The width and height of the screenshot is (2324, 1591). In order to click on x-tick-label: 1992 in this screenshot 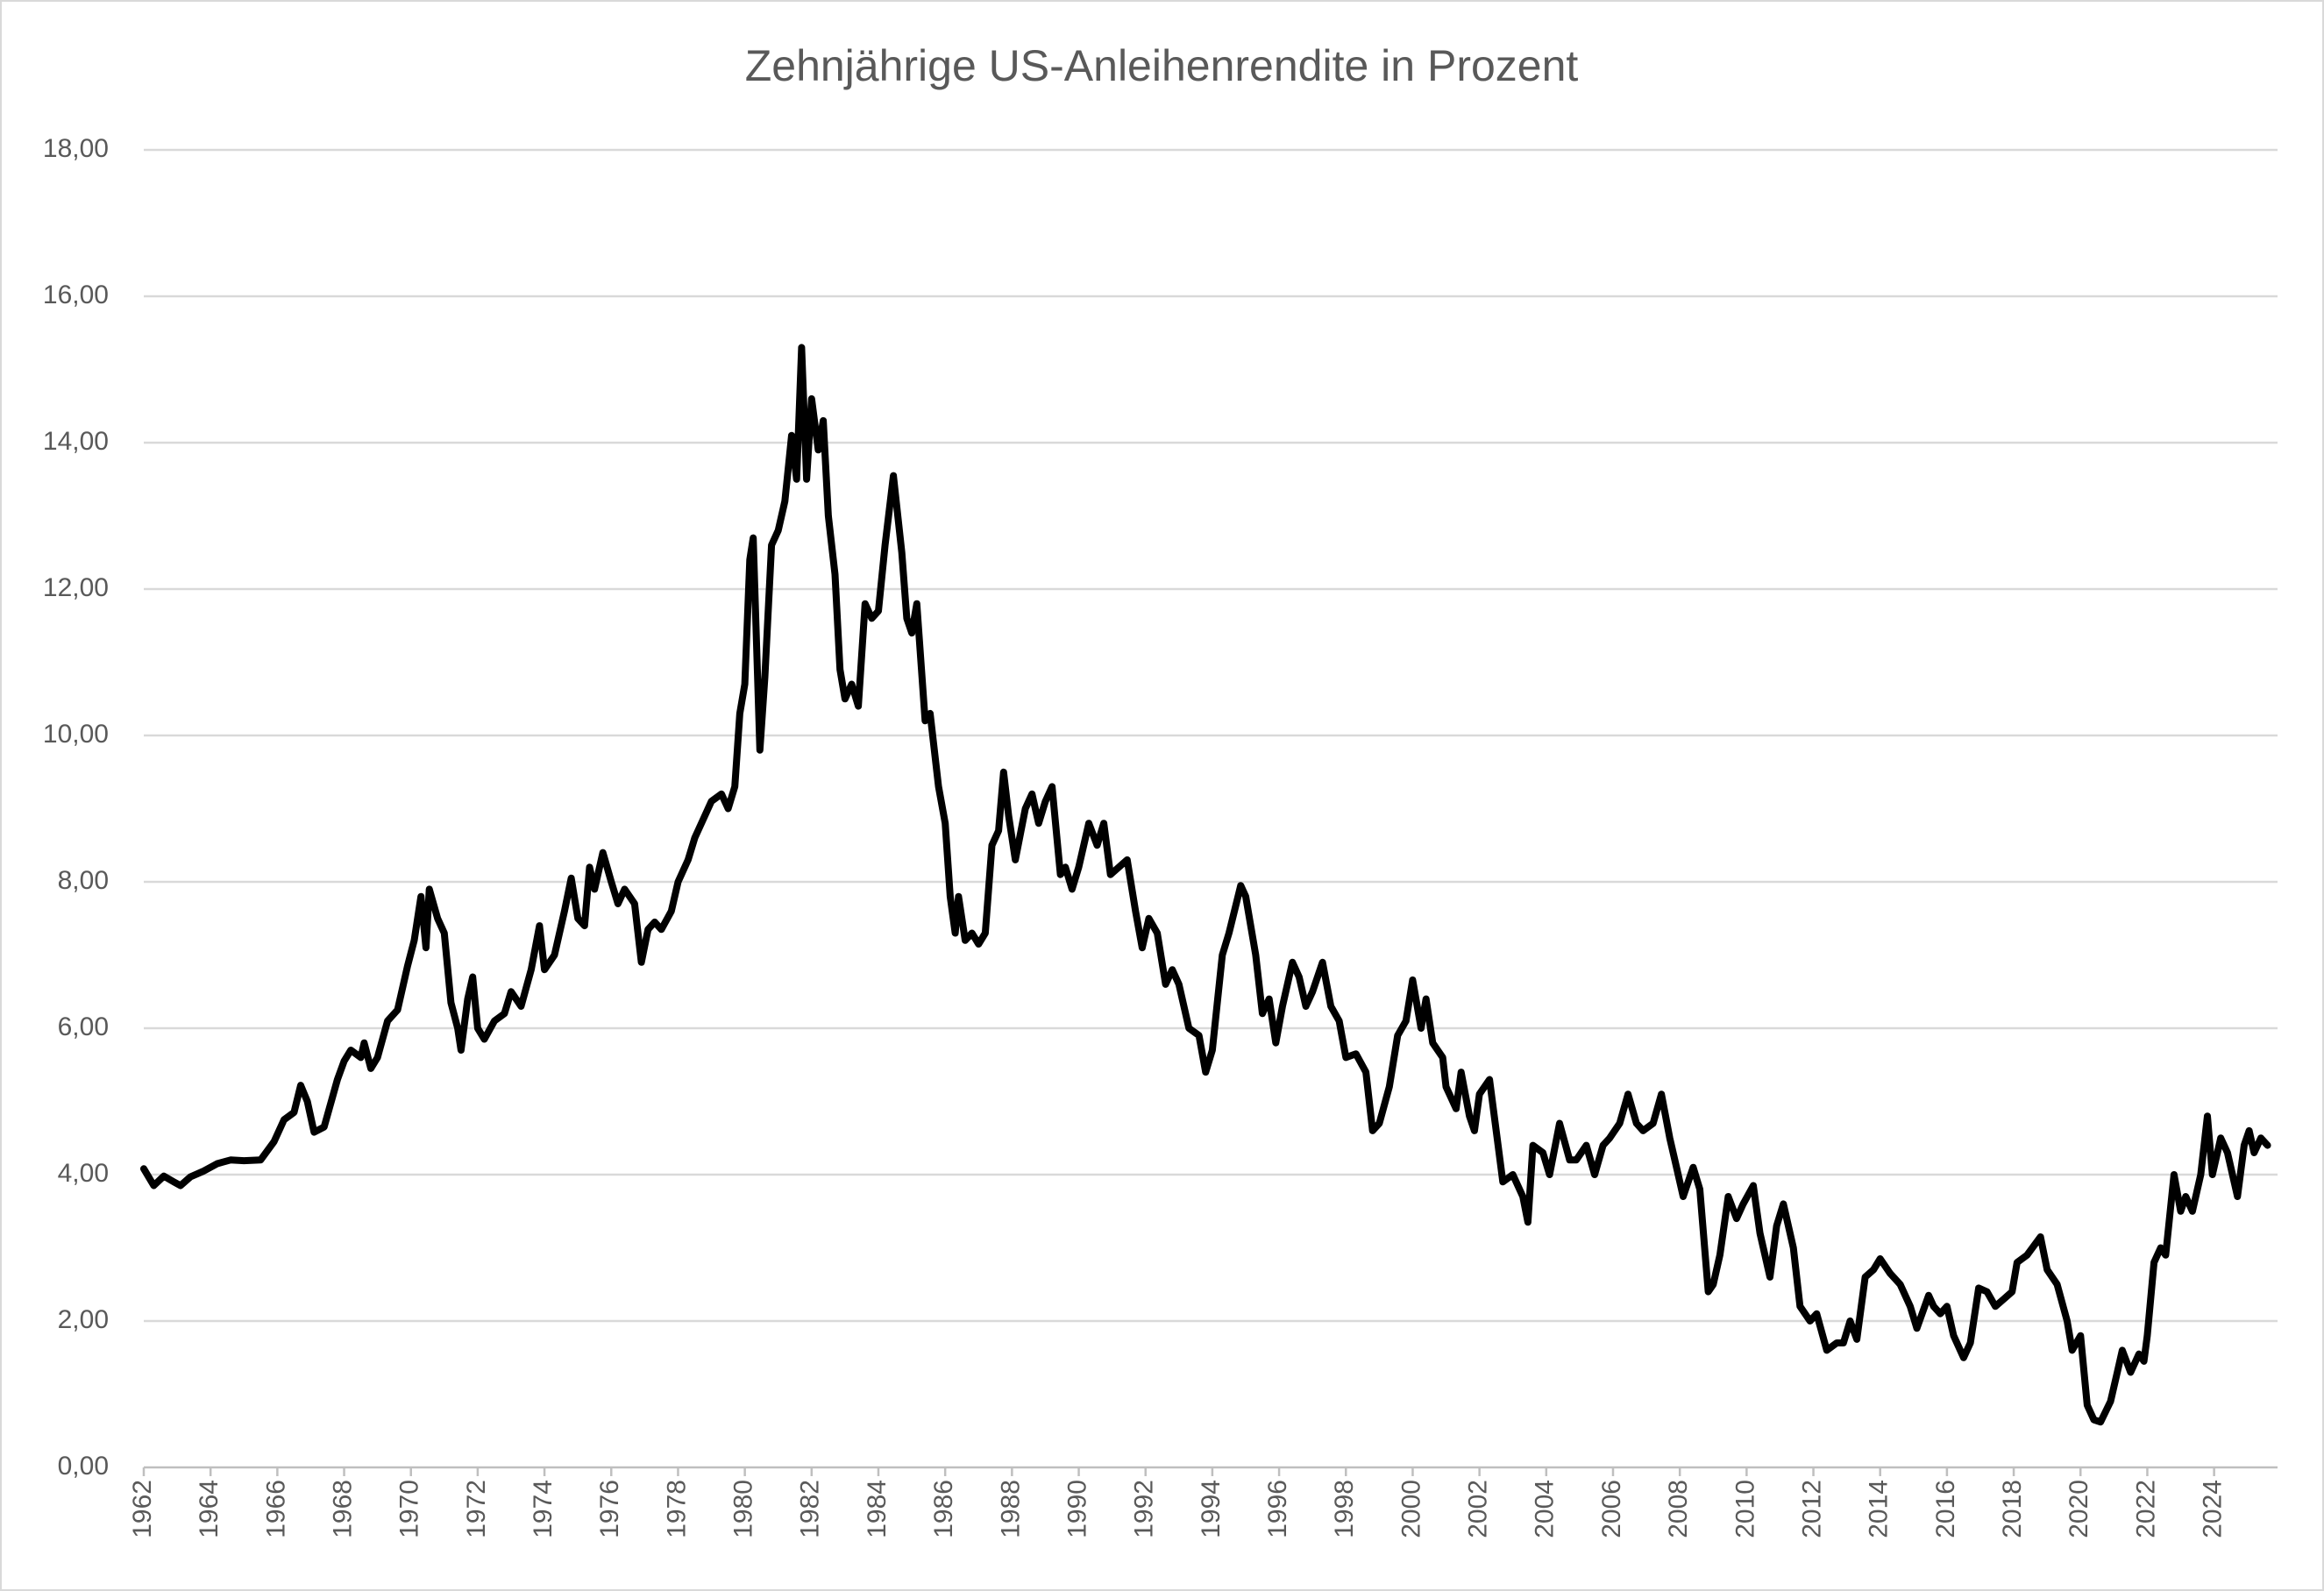, I will do `click(1144, 1509)`.